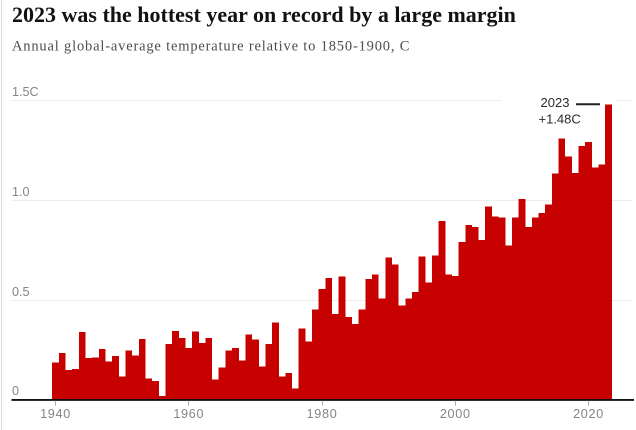  I want to click on svg-text: +1.48C, so click(560, 119).